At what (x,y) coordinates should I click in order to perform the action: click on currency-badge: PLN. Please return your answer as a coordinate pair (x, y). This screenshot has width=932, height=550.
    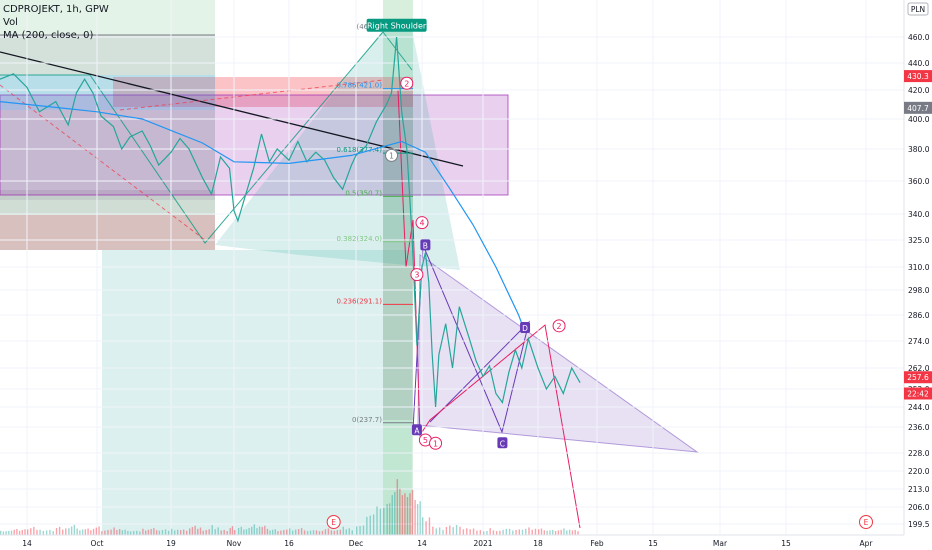
    Looking at the image, I should click on (918, 9).